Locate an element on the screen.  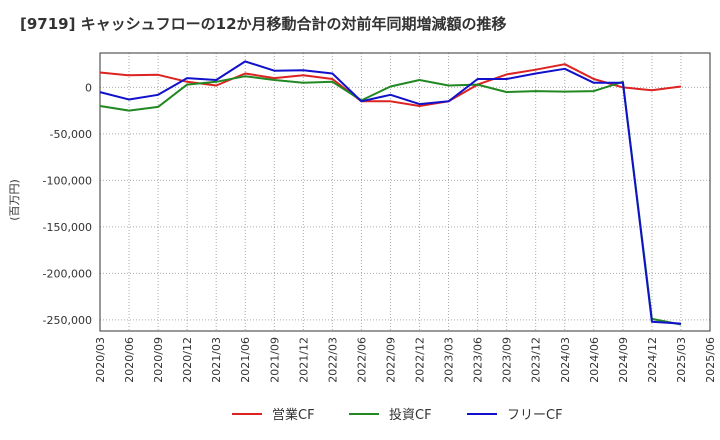
legend-label-3: フリーCF is located at coordinates (535, 415).